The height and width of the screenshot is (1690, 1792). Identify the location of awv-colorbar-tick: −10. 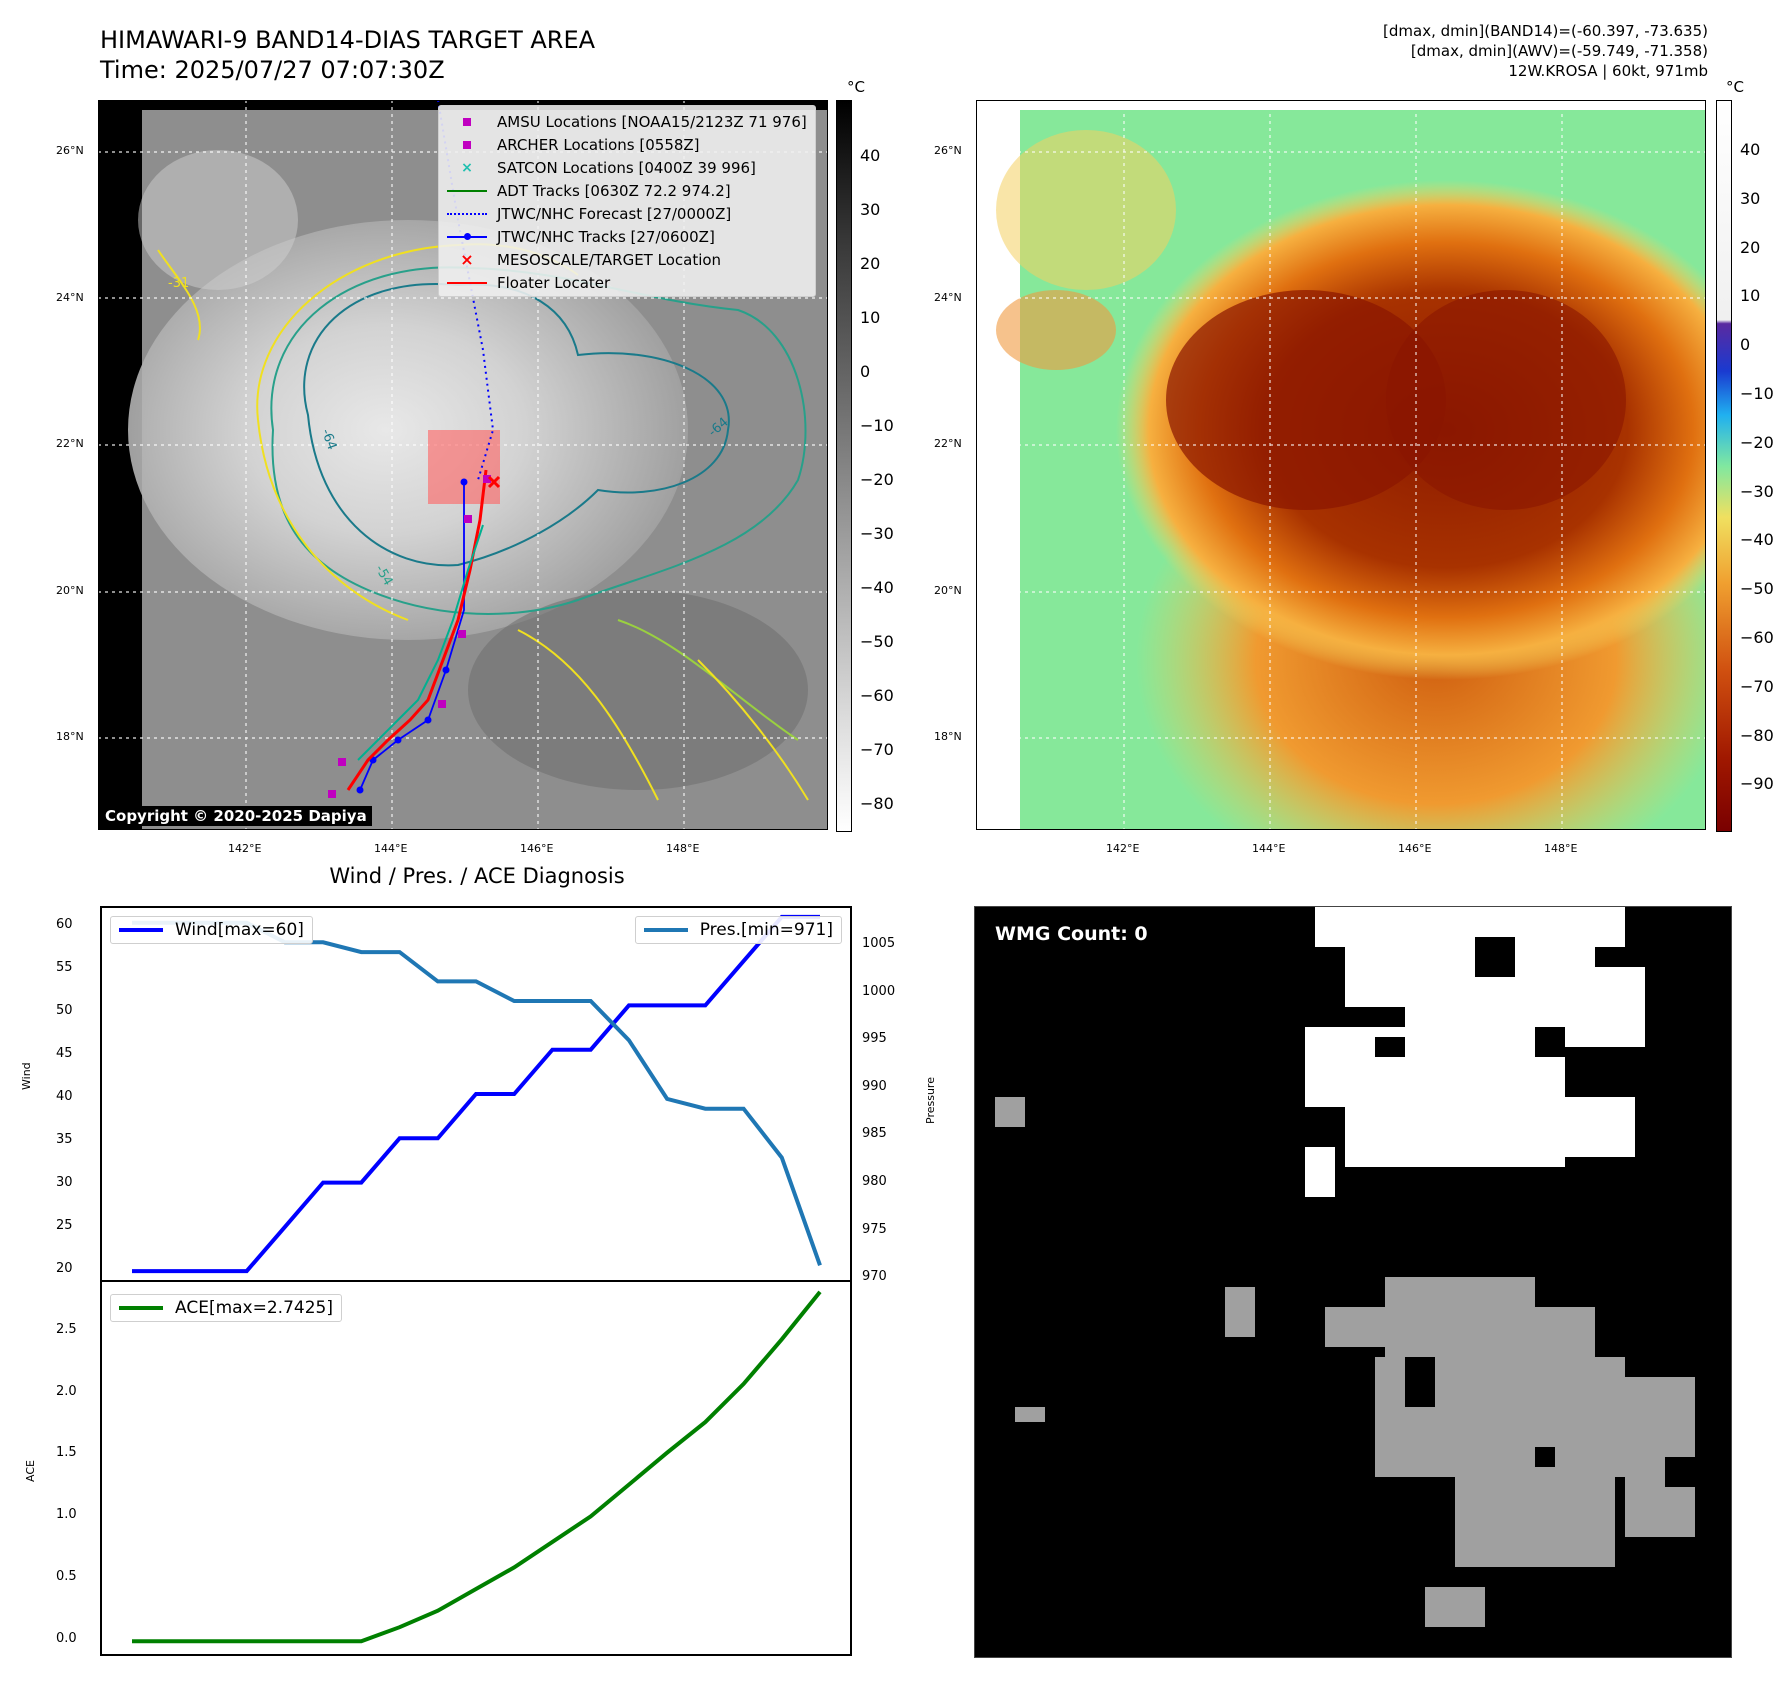
(1757, 393).